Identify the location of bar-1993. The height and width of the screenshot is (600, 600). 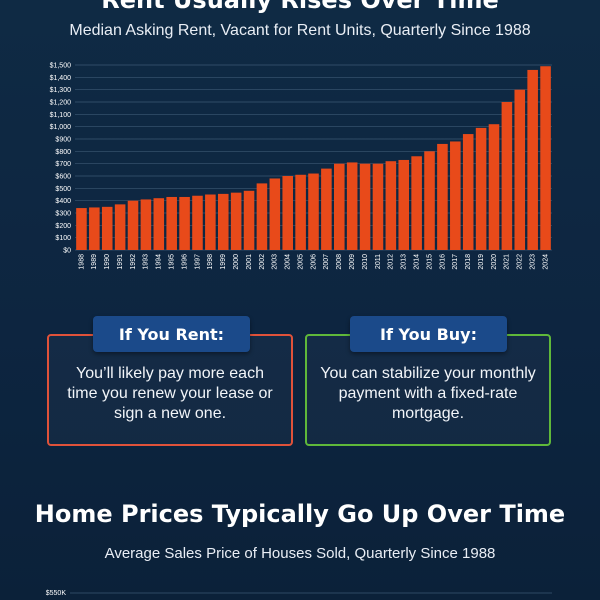
(146, 224).